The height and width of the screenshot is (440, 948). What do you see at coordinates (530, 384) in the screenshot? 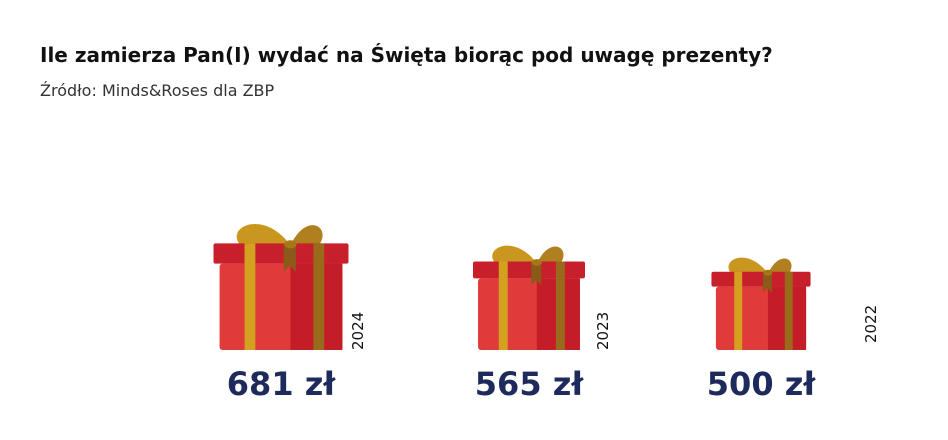
I see `value-label: 565 zł` at bounding box center [530, 384].